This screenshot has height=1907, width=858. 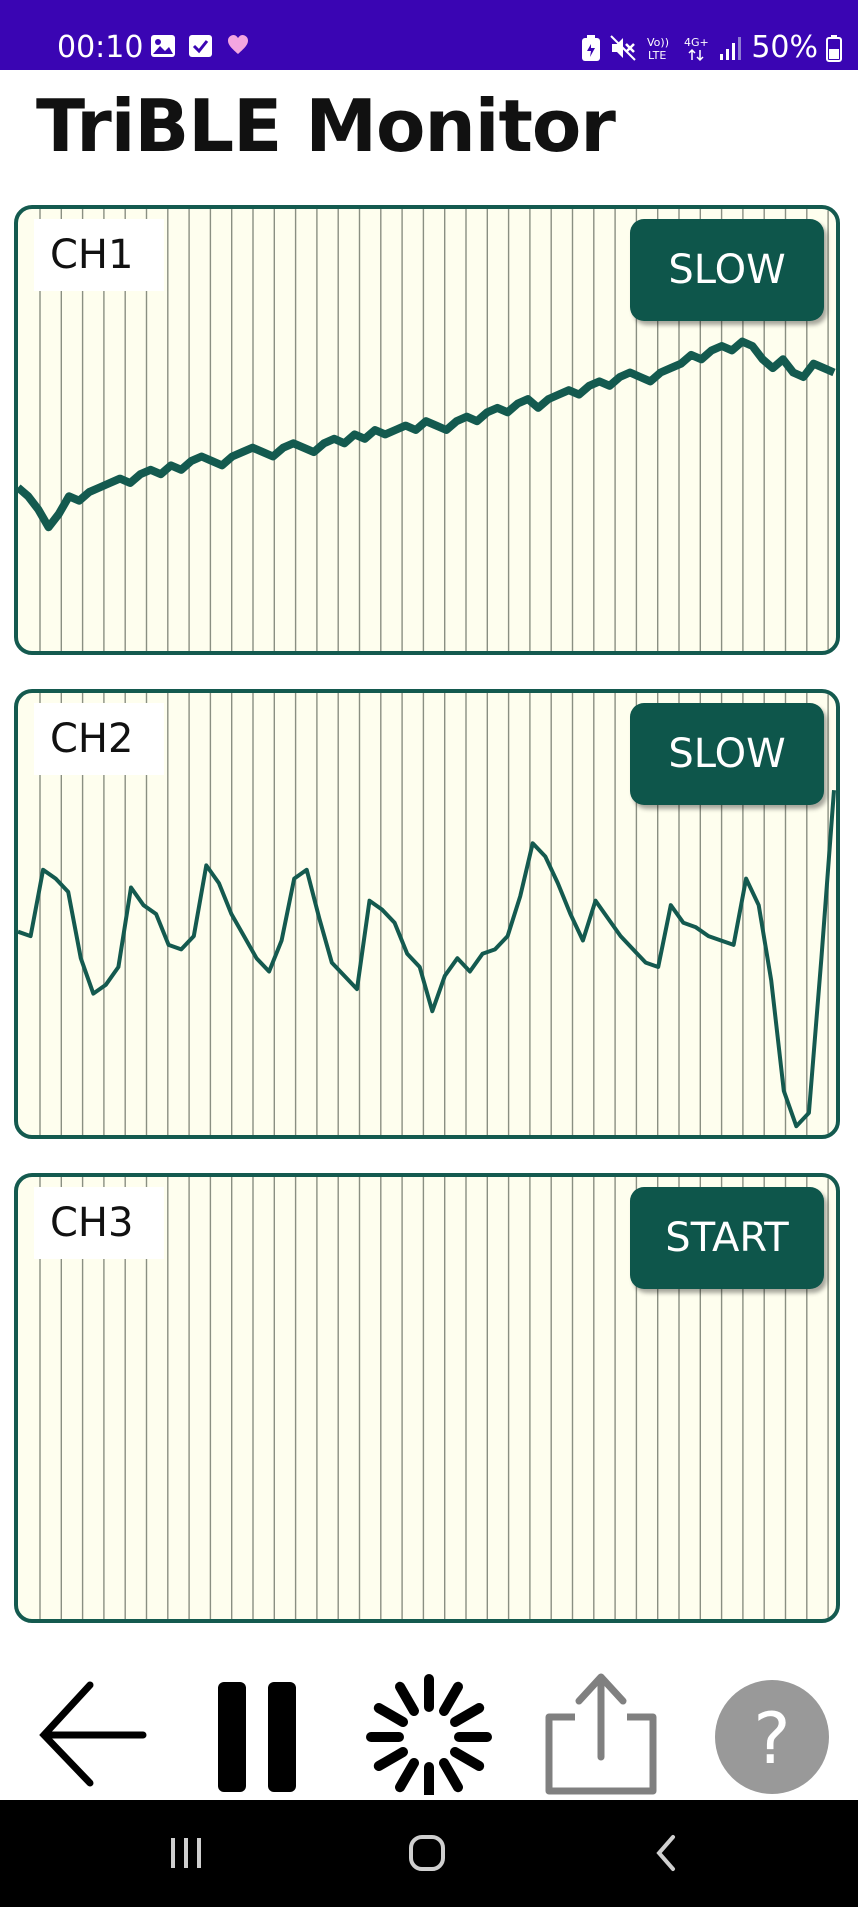 I want to click on home-icon, so click(x=427, y=1853).